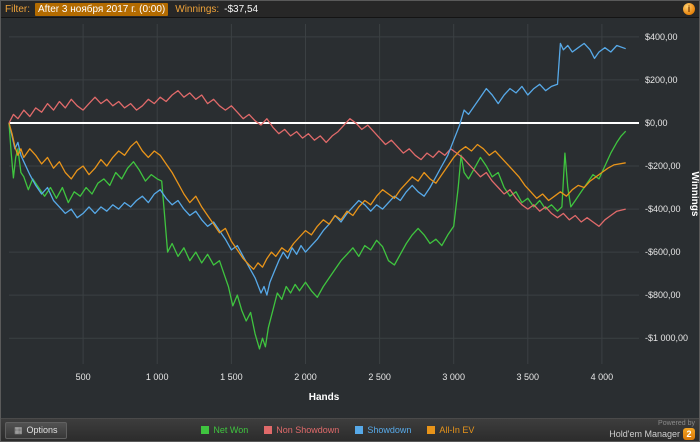 Image resolution: width=700 pixels, height=442 pixels. Describe the element at coordinates (663, 166) in the screenshot. I see `y-tick-label: -$200,00` at that location.